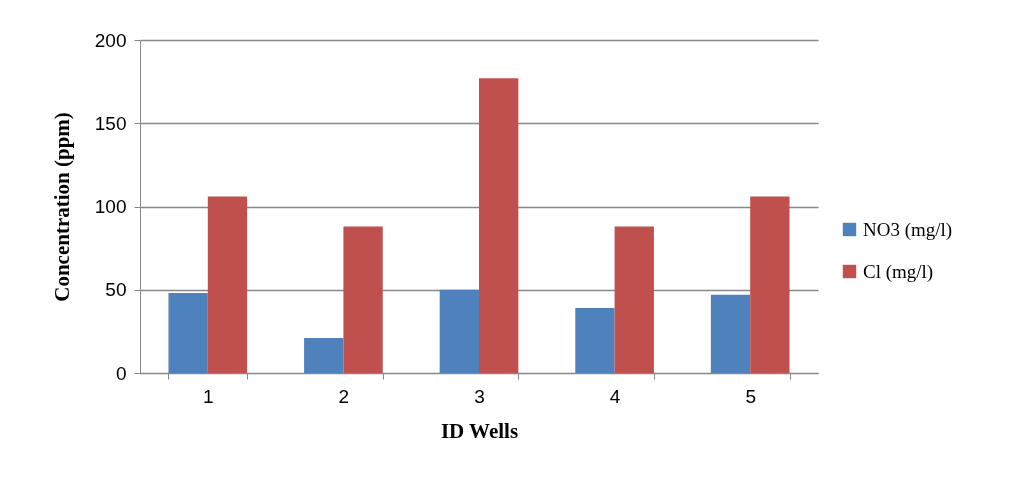 The width and height of the screenshot is (1016, 489). What do you see at coordinates (898, 271) in the screenshot?
I see `legend-label: Cl (mg/l)` at bounding box center [898, 271].